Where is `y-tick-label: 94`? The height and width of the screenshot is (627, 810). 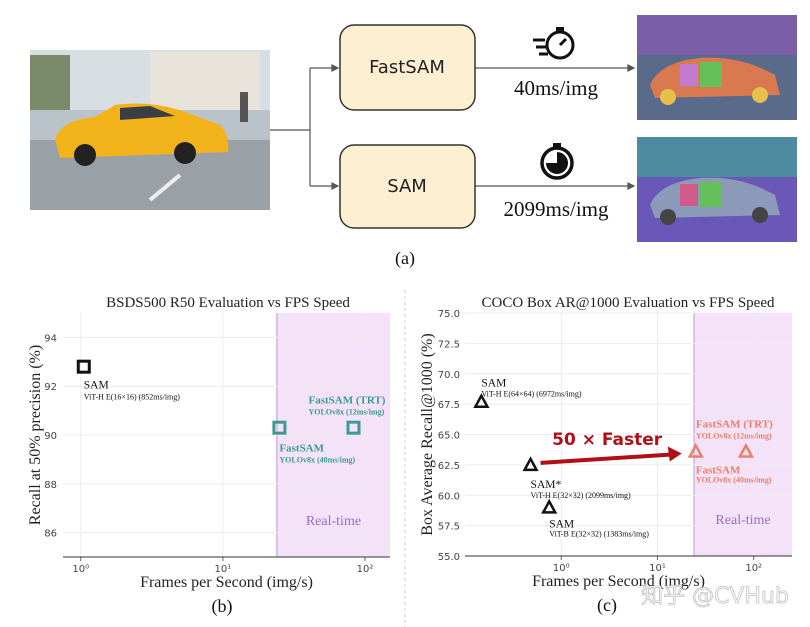 y-tick-label: 94 is located at coordinates (50, 338).